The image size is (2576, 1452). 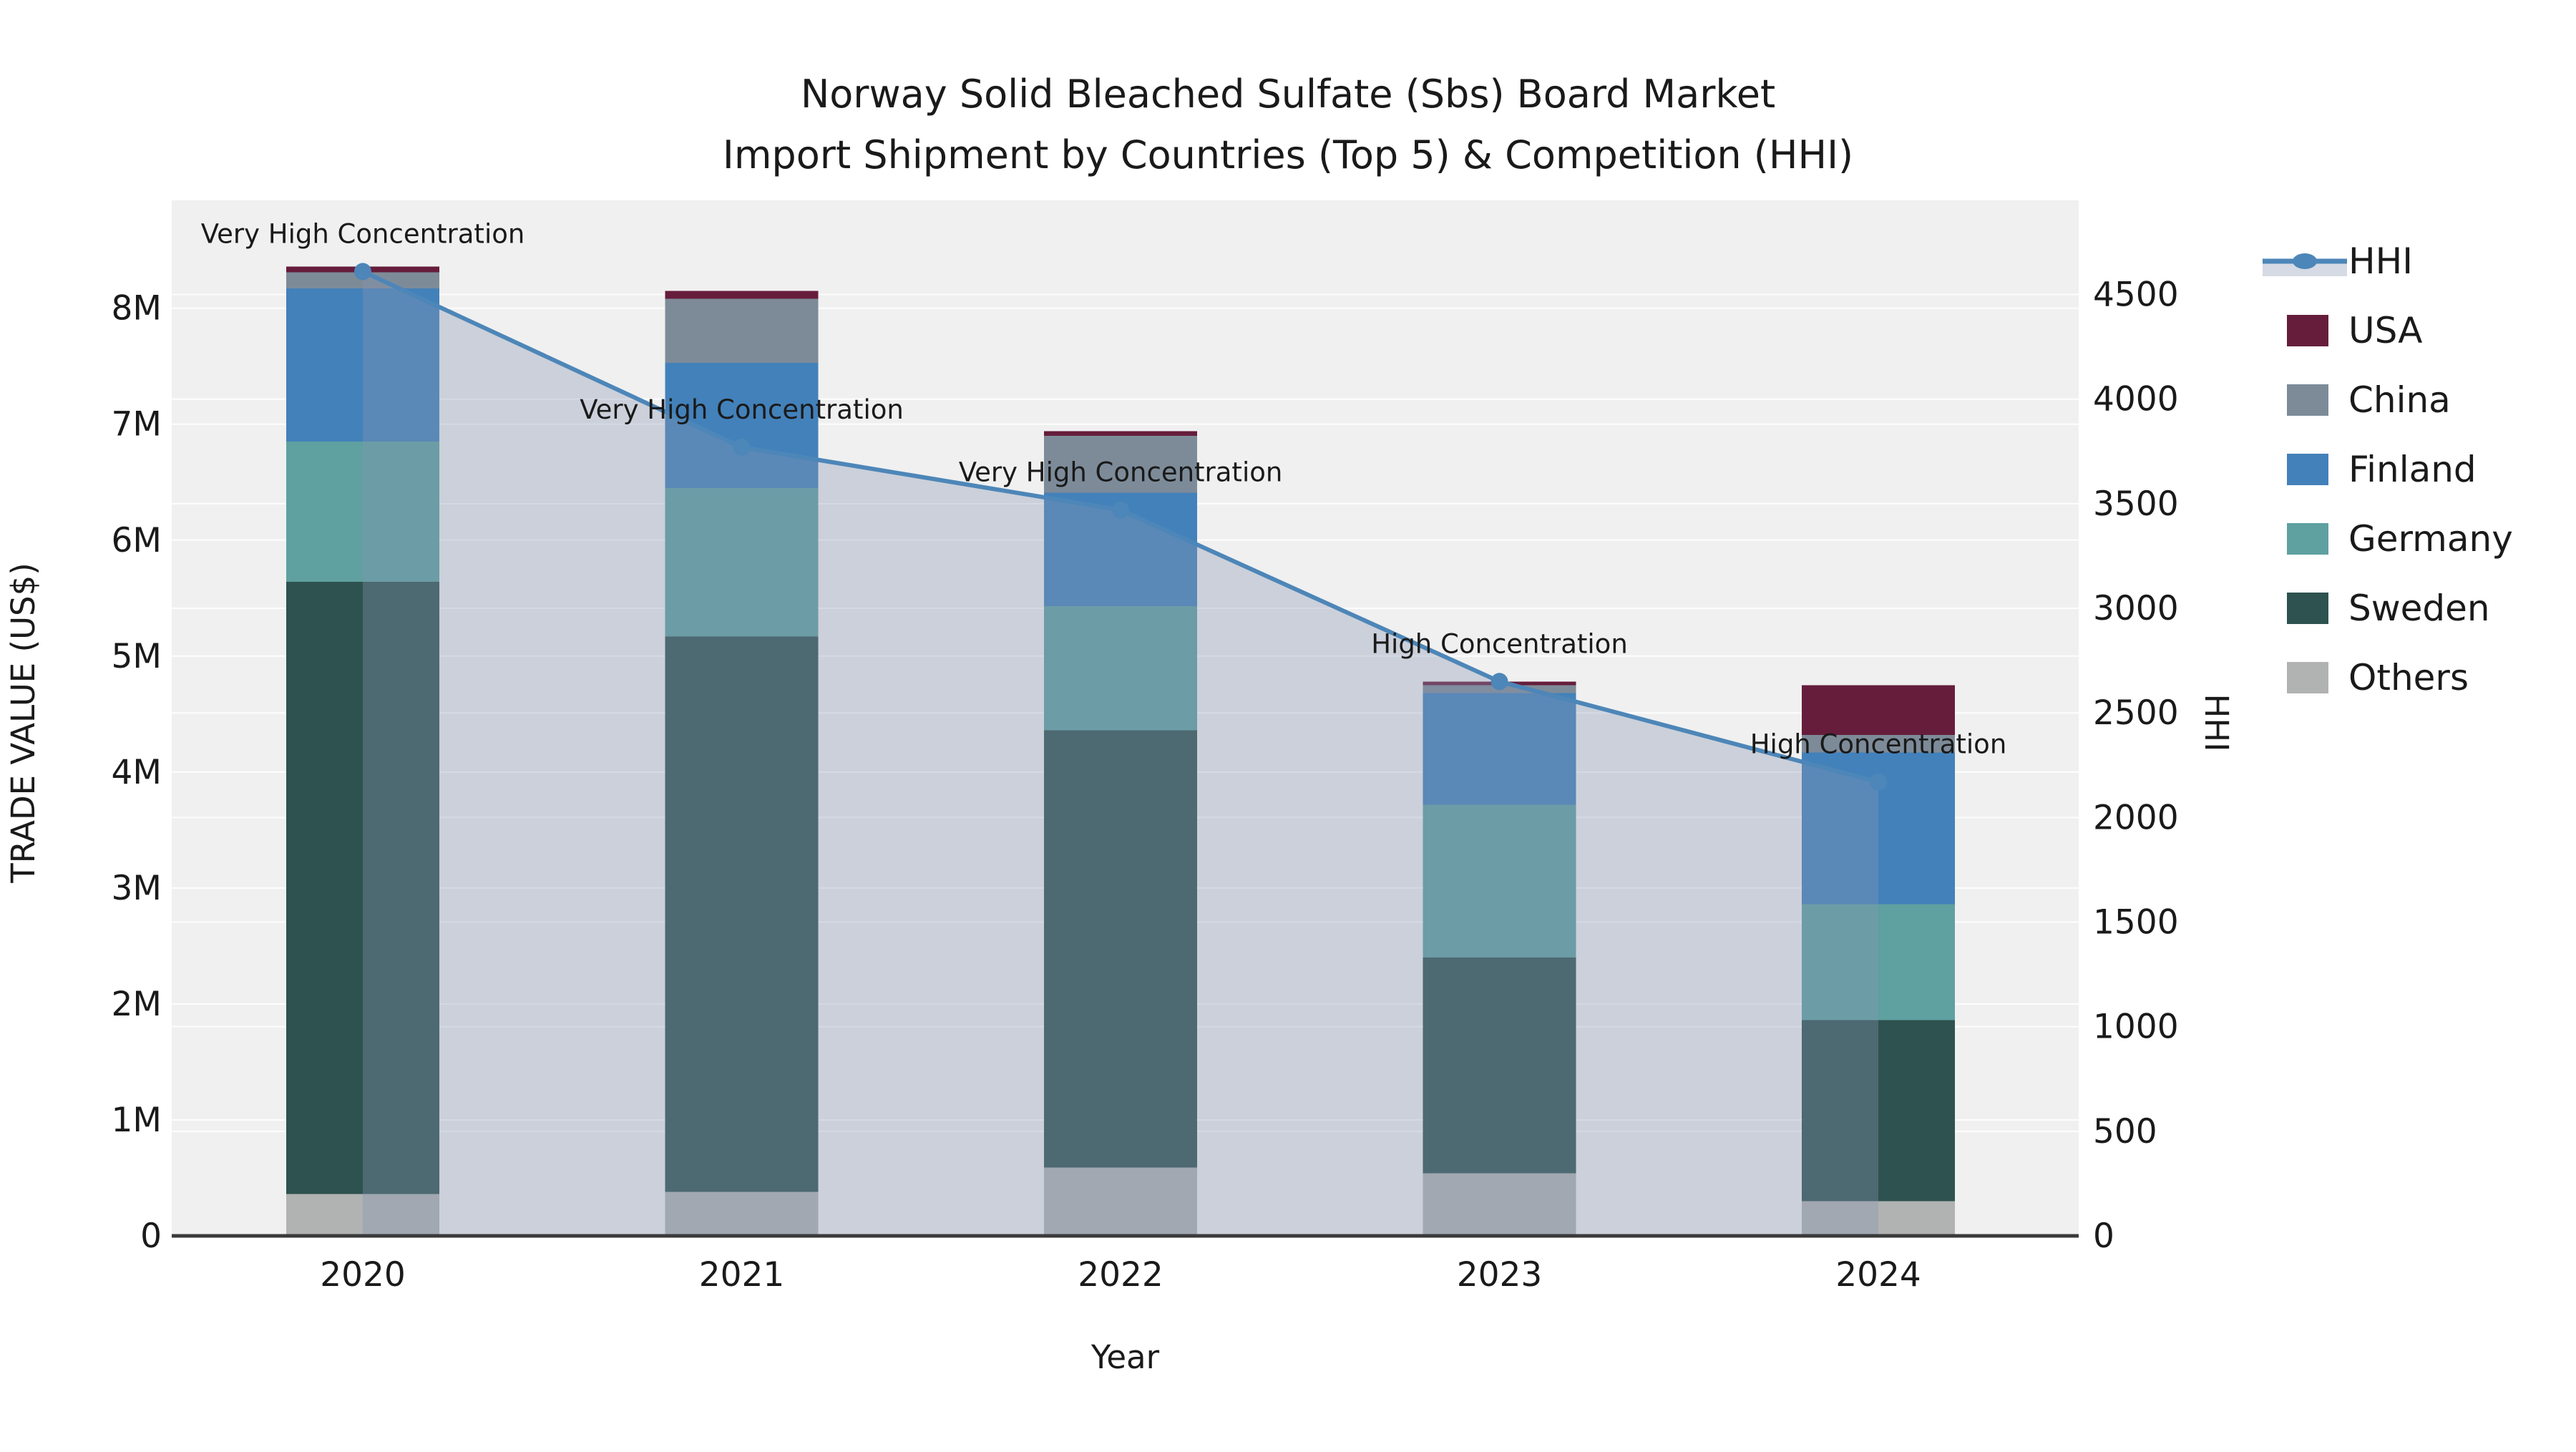 What do you see at coordinates (363, 1275) in the screenshot?
I see `x-tick-label-2020: 2020` at bounding box center [363, 1275].